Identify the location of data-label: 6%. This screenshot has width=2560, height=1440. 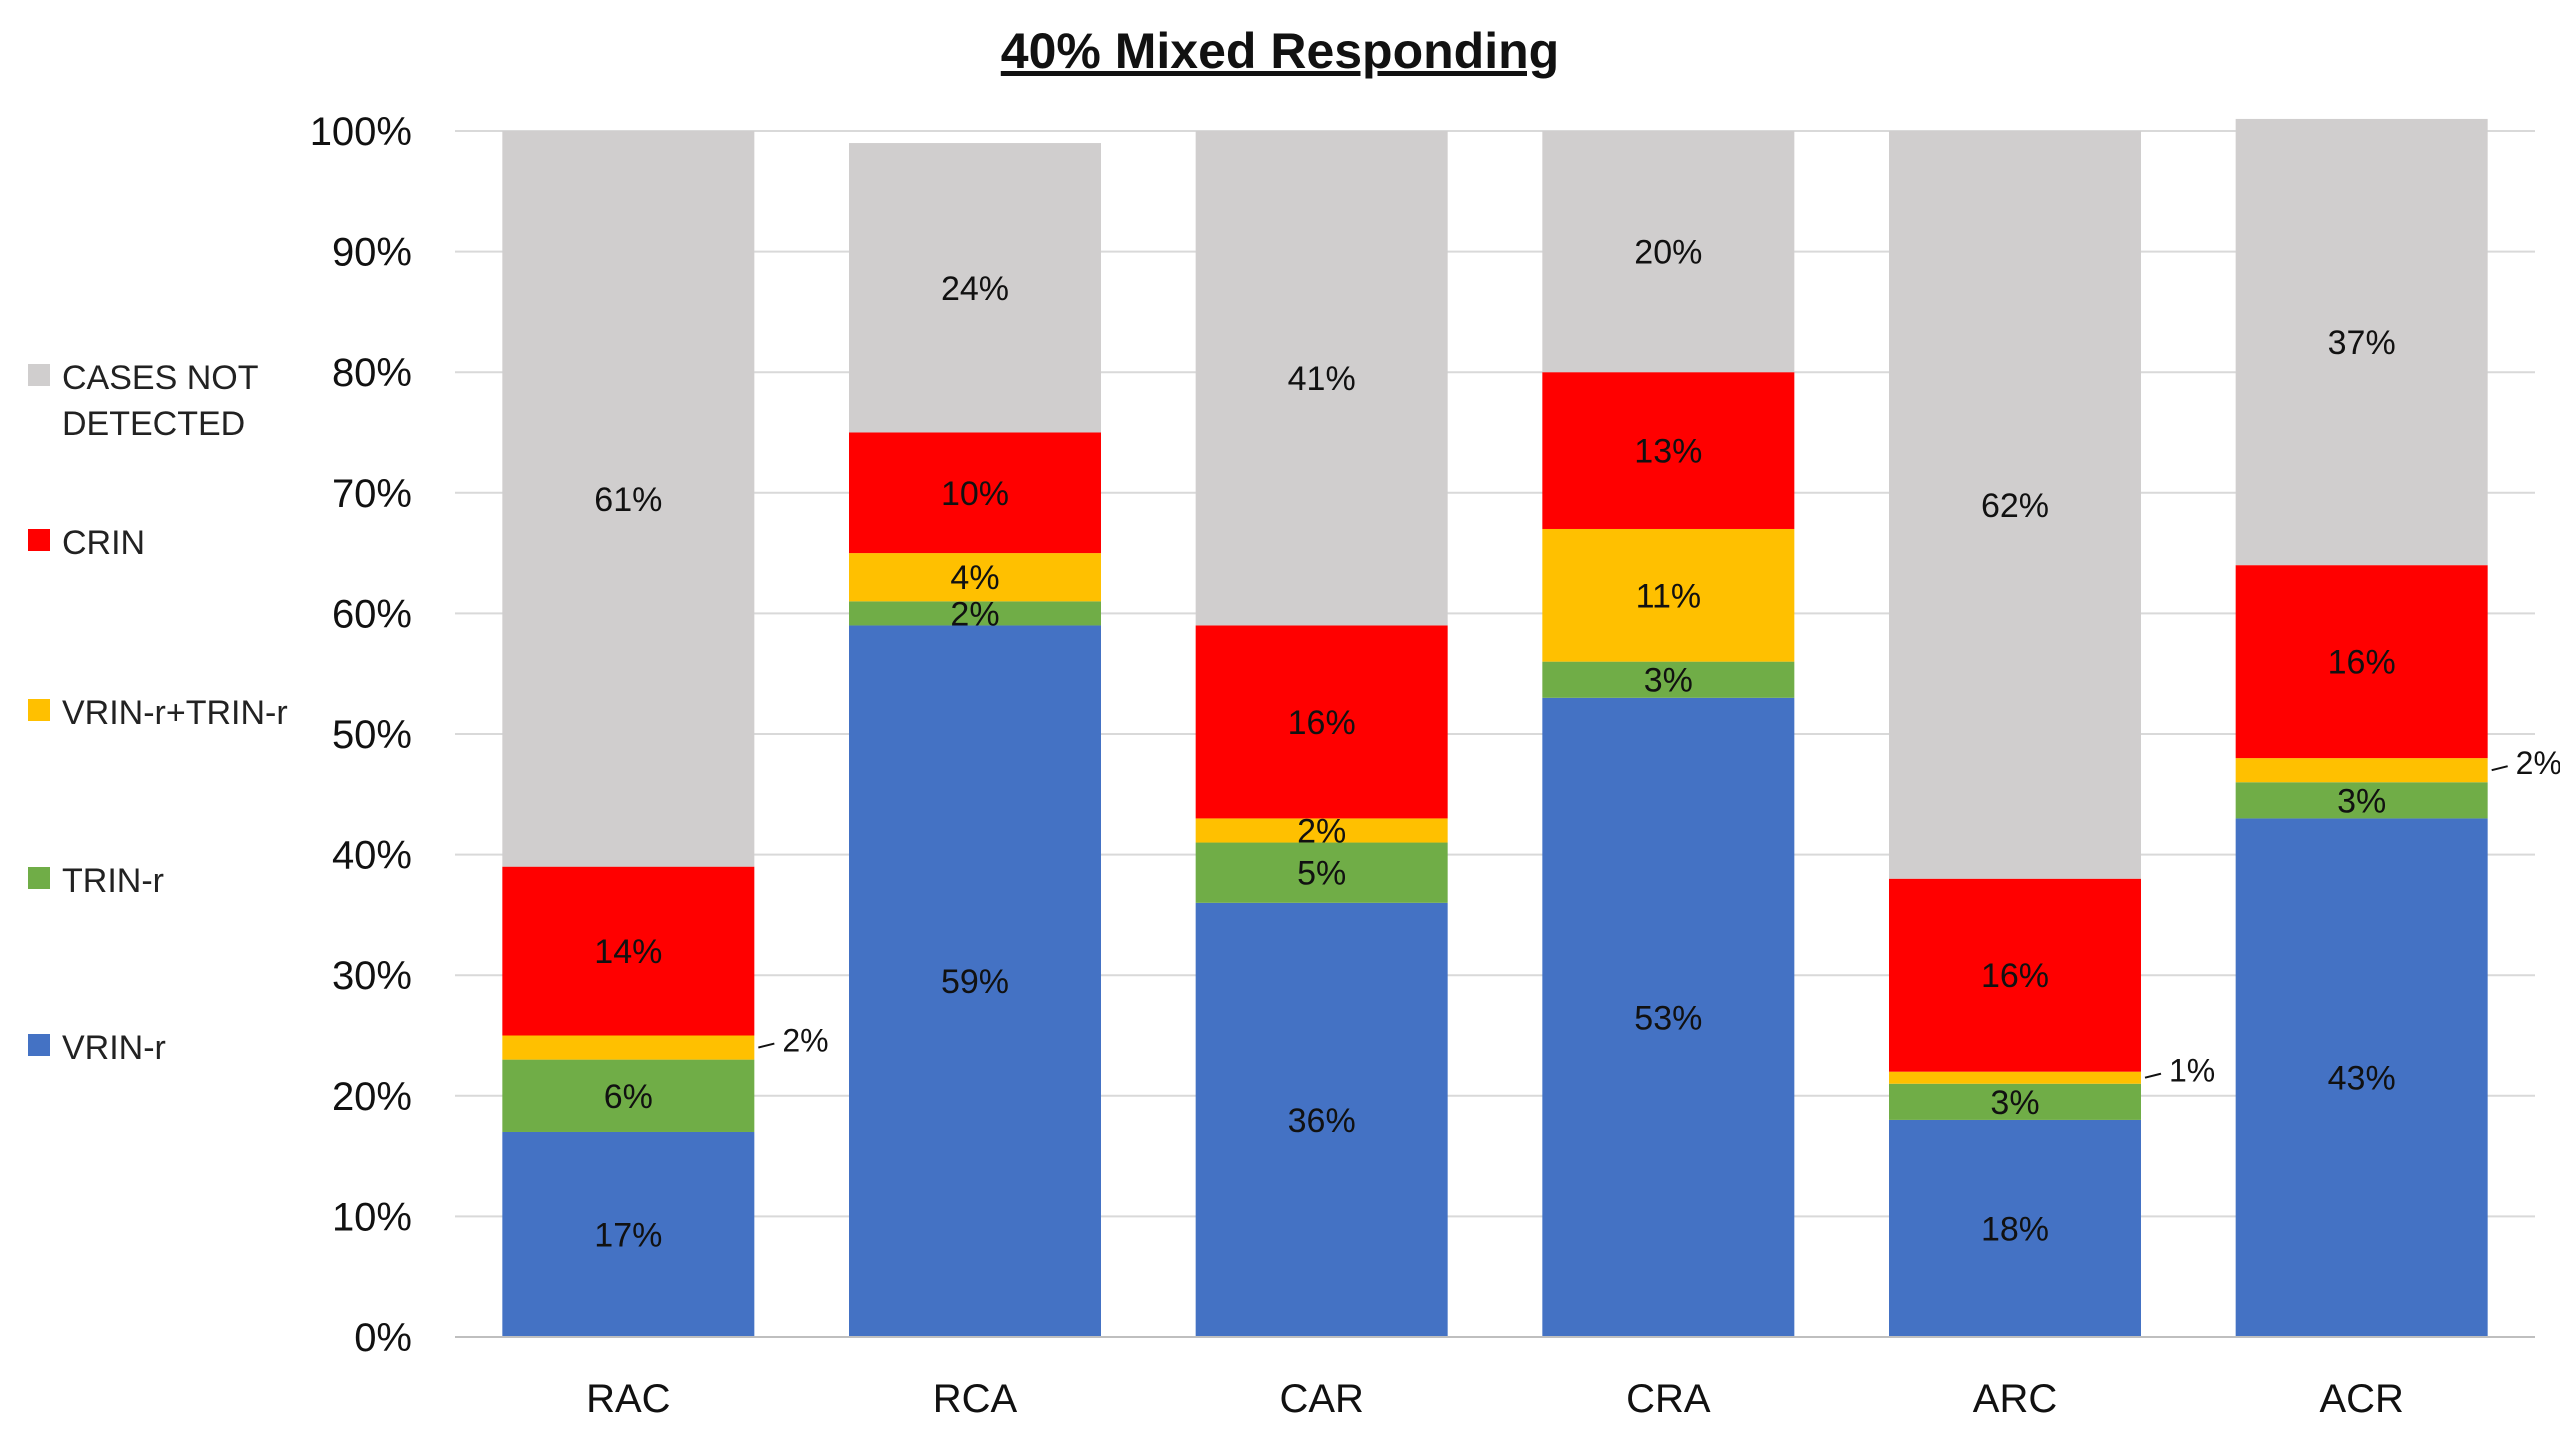
(628, 1097).